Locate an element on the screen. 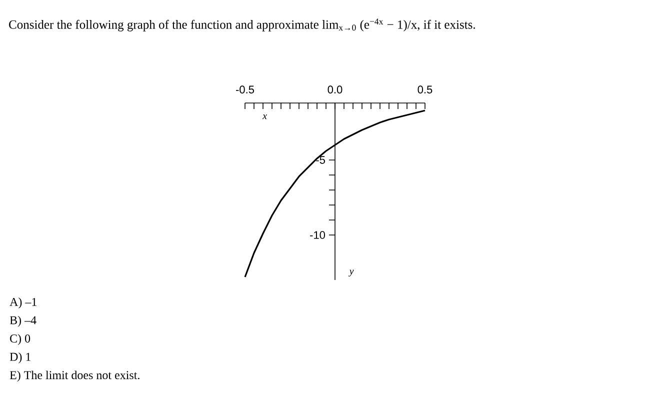 The image size is (653, 411). y-tick-label: -10 is located at coordinates (318, 235).